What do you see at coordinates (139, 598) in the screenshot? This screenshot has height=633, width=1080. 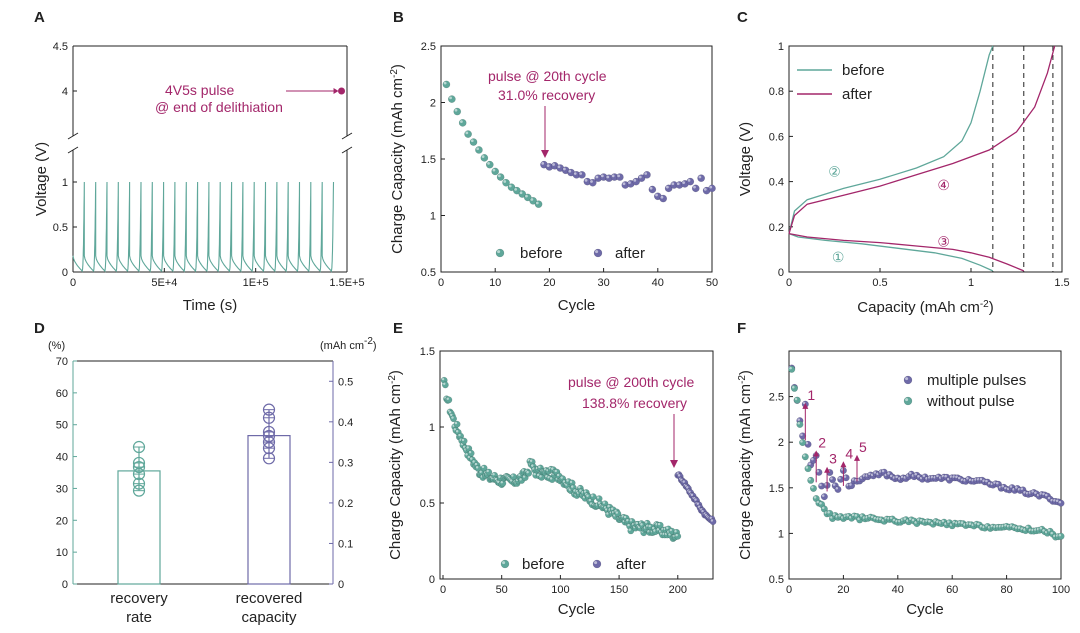 I see `panel-d-category-line1: recovery` at bounding box center [139, 598].